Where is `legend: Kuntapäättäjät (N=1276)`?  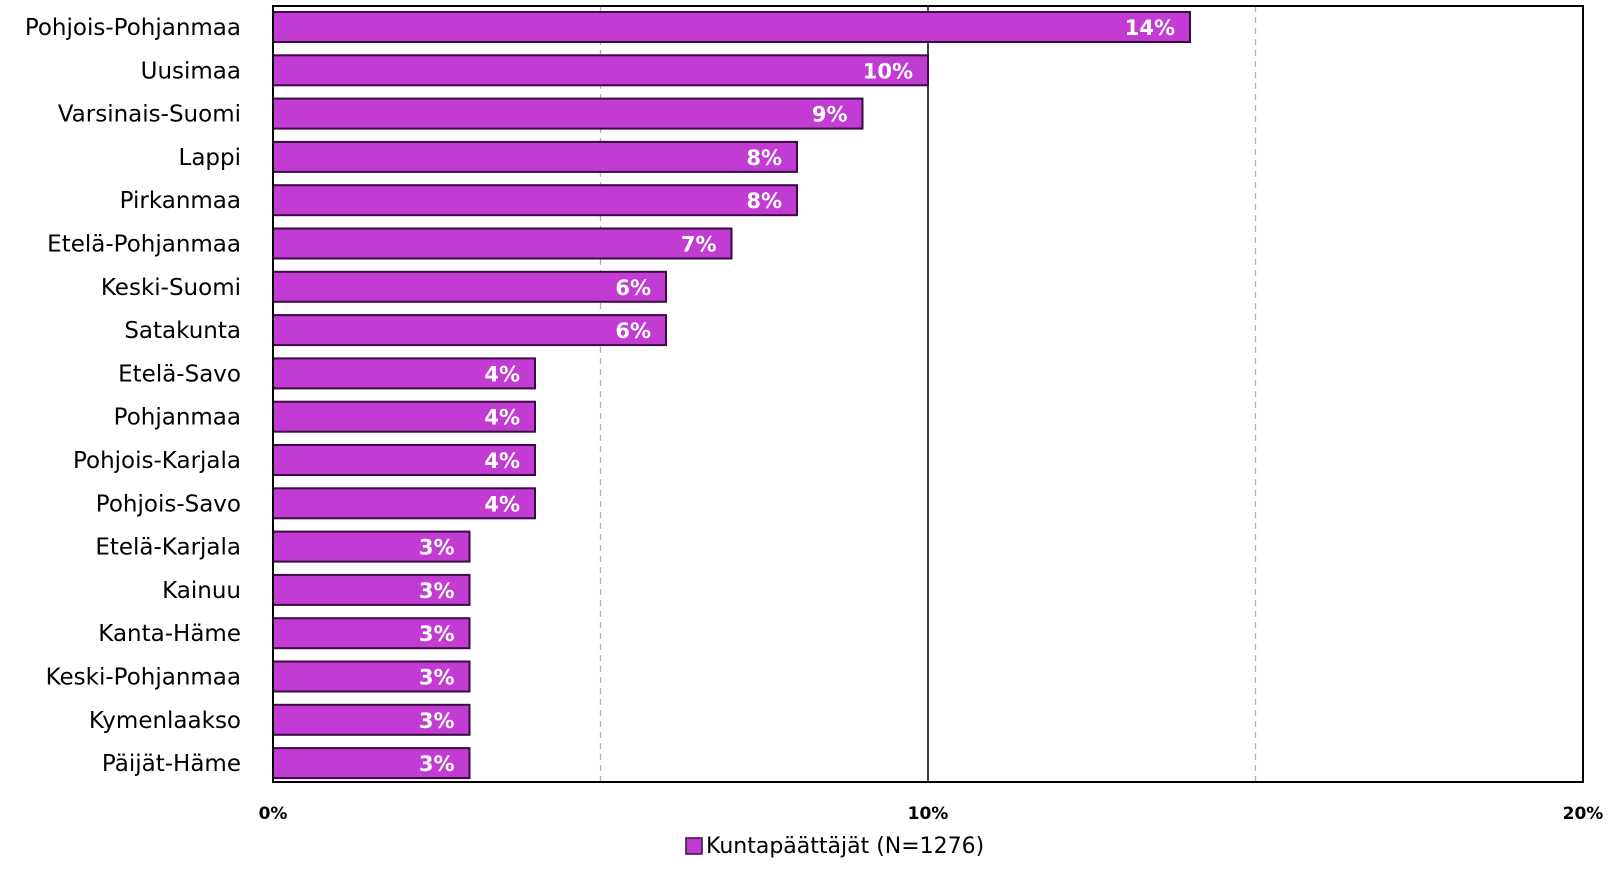
legend: Kuntapäättäjät (N=1276) is located at coordinates (834, 846).